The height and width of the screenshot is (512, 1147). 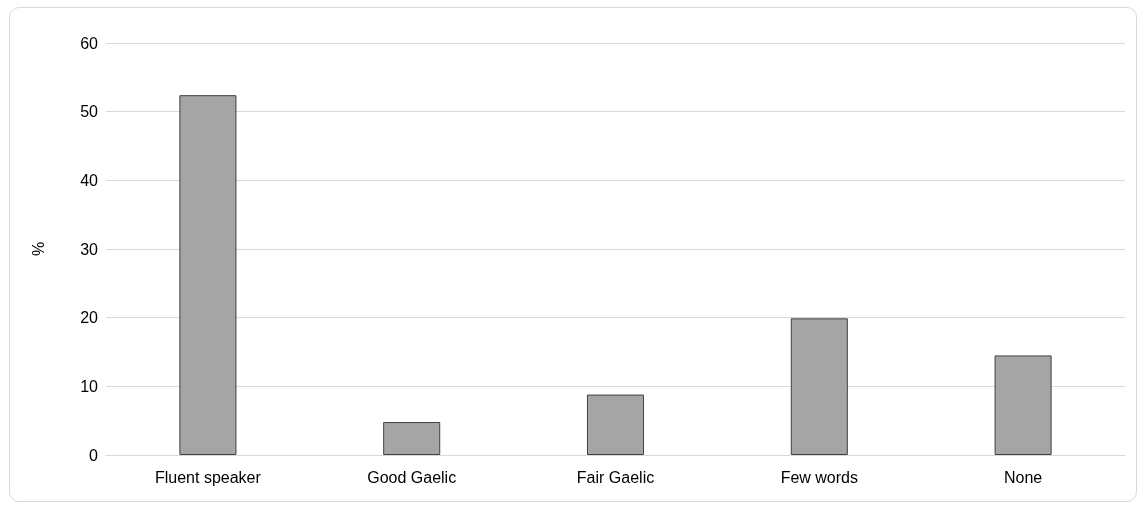 I want to click on x-tick-label: Fair Gaelic, so click(x=615, y=477).